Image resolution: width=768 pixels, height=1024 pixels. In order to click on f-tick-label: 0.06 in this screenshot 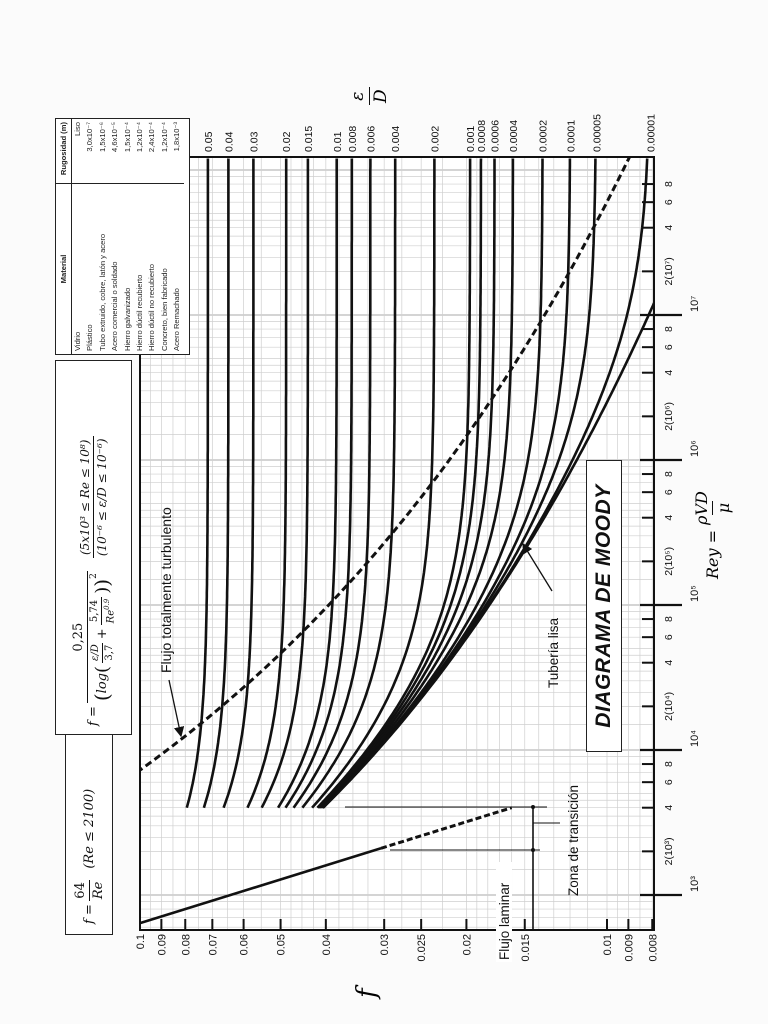, I will do `click(245, 944)`.